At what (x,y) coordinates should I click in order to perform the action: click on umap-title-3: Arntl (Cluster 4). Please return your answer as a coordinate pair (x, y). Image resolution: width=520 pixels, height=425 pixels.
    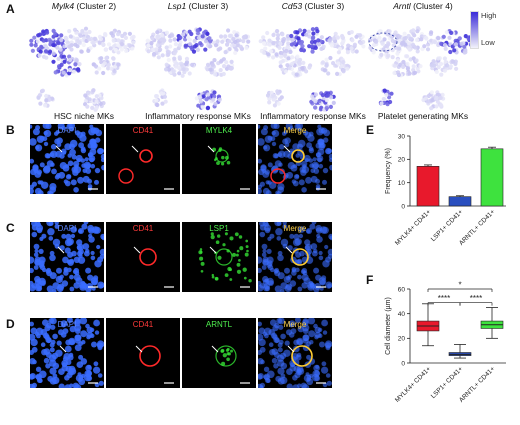
    Looking at the image, I should click on (423, 6).